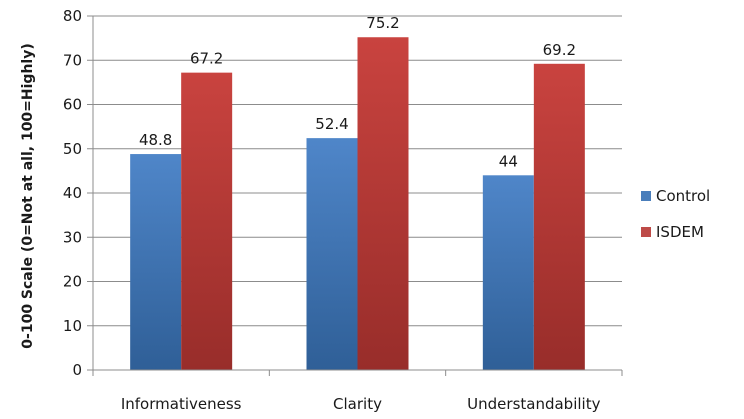  What do you see at coordinates (382, 23) in the screenshot?
I see `data-label: 75.2` at bounding box center [382, 23].